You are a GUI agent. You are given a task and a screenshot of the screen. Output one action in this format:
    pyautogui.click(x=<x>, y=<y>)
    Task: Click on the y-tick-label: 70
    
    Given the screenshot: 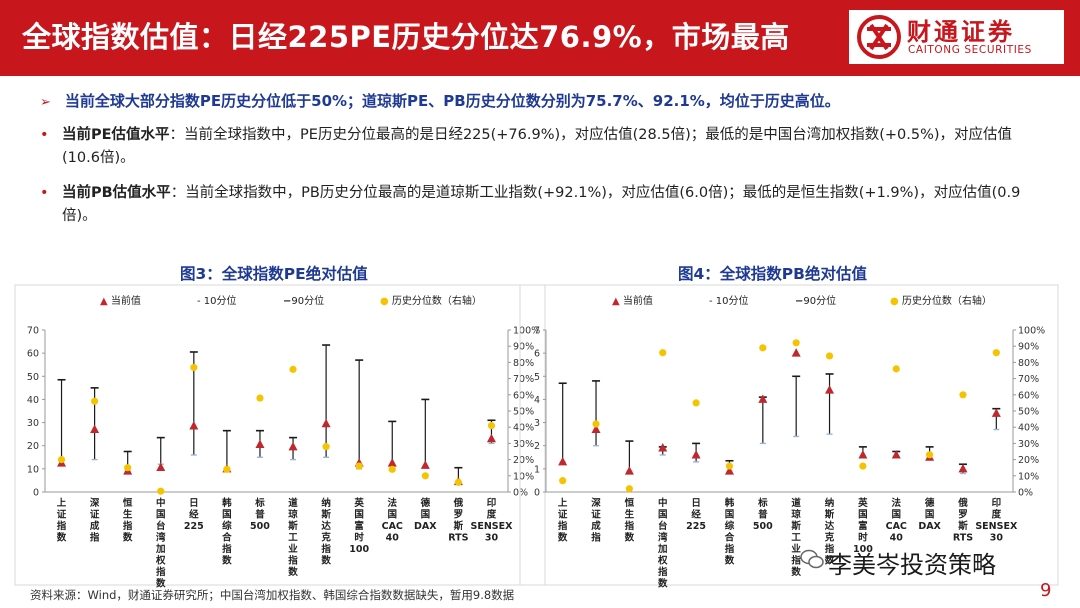 What is the action you would take?
    pyautogui.click(x=33, y=331)
    